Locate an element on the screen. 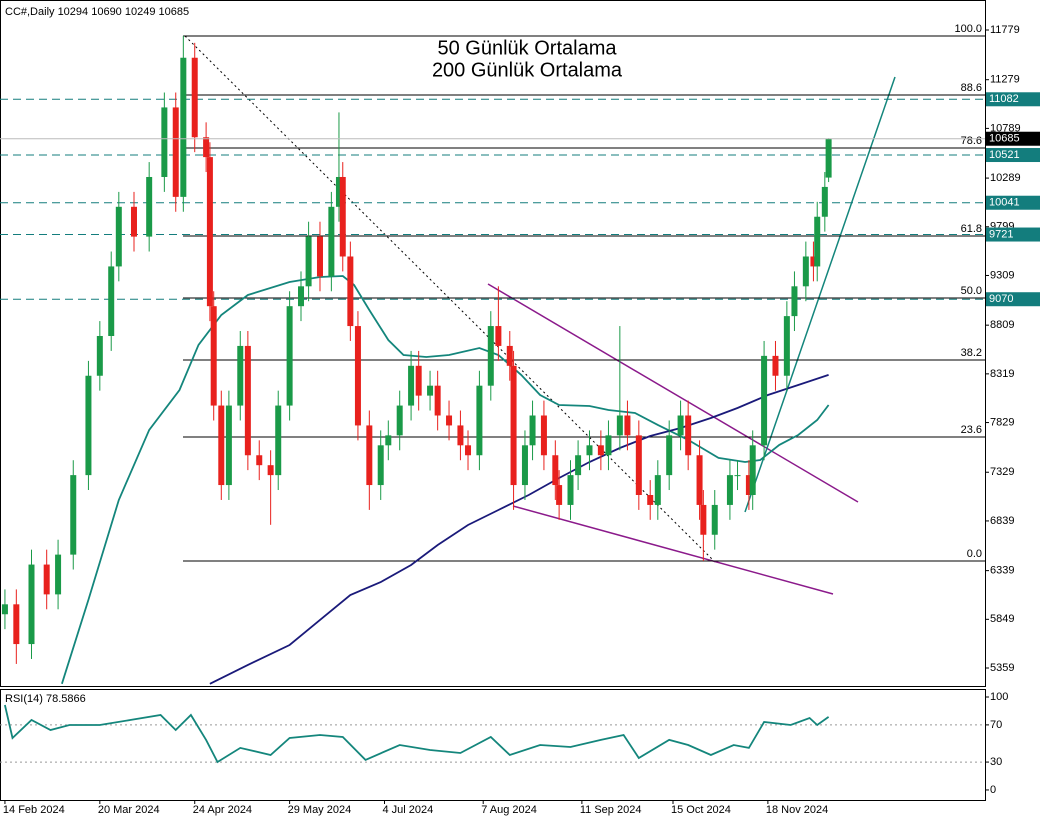 The image size is (1041, 827). y-tick-label: 5359 is located at coordinates (1002, 668).